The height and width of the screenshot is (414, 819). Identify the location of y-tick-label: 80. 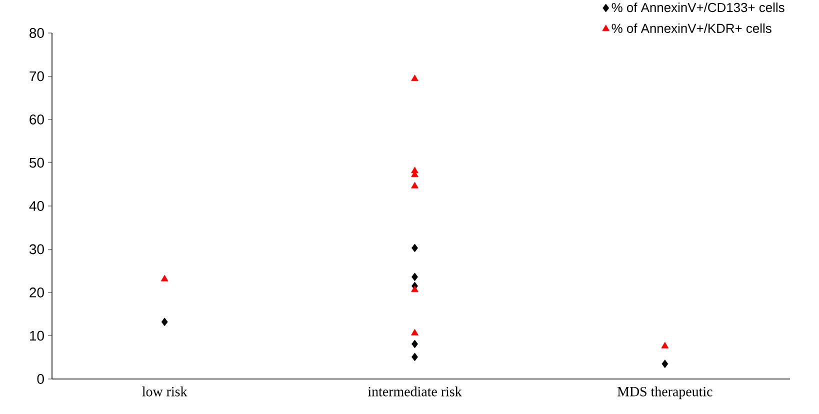
(37, 33).